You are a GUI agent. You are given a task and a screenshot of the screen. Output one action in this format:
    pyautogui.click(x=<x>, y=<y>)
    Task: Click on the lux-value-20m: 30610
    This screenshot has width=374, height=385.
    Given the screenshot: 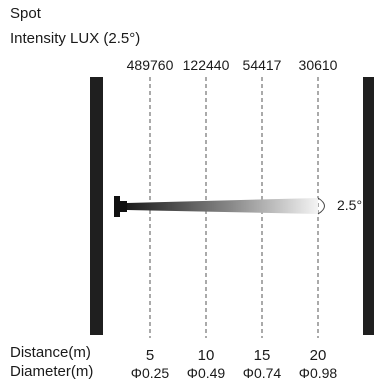 What is the action you would take?
    pyautogui.click(x=318, y=65)
    